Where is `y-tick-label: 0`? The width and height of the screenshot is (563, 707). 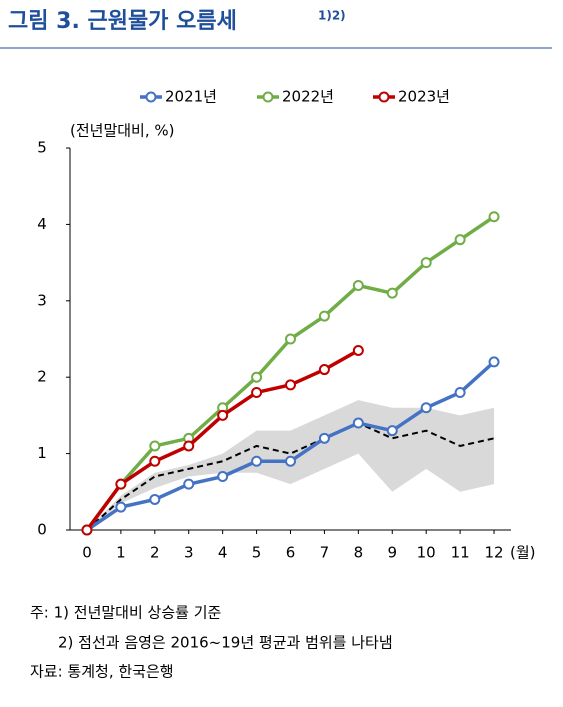 y-tick-label: 0 is located at coordinates (42, 530).